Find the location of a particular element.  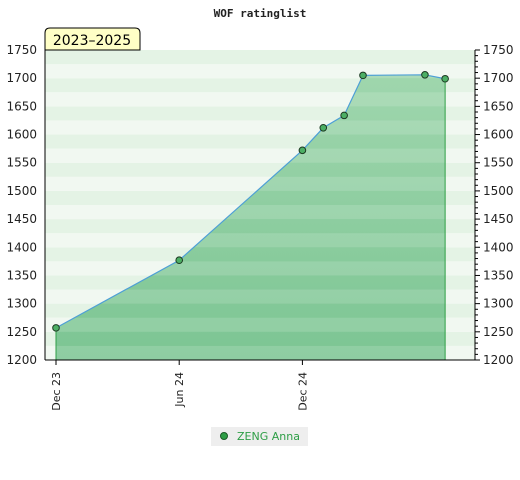

y-tick-label: 1200 is located at coordinates (21, 360).